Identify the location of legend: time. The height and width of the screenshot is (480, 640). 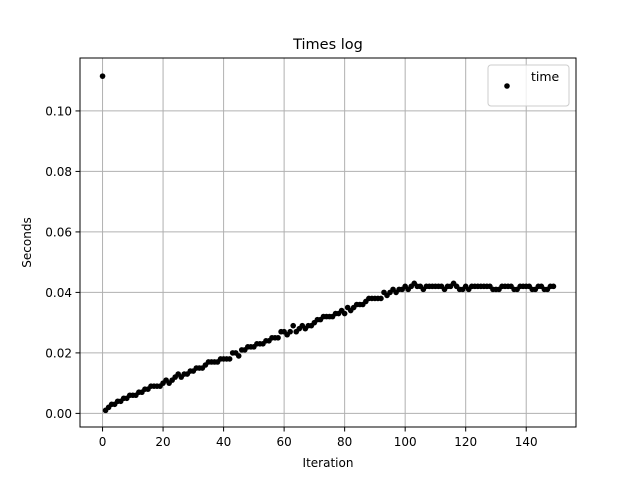
(528, 85).